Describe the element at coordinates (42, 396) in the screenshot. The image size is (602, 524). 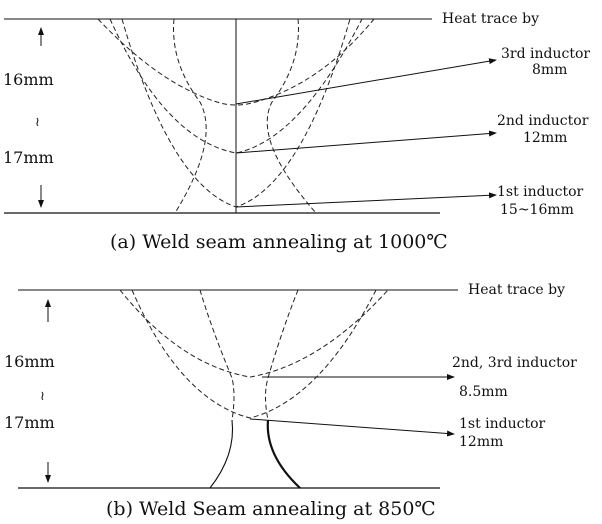
I see `panel-b-depth-mid: ≀` at that location.